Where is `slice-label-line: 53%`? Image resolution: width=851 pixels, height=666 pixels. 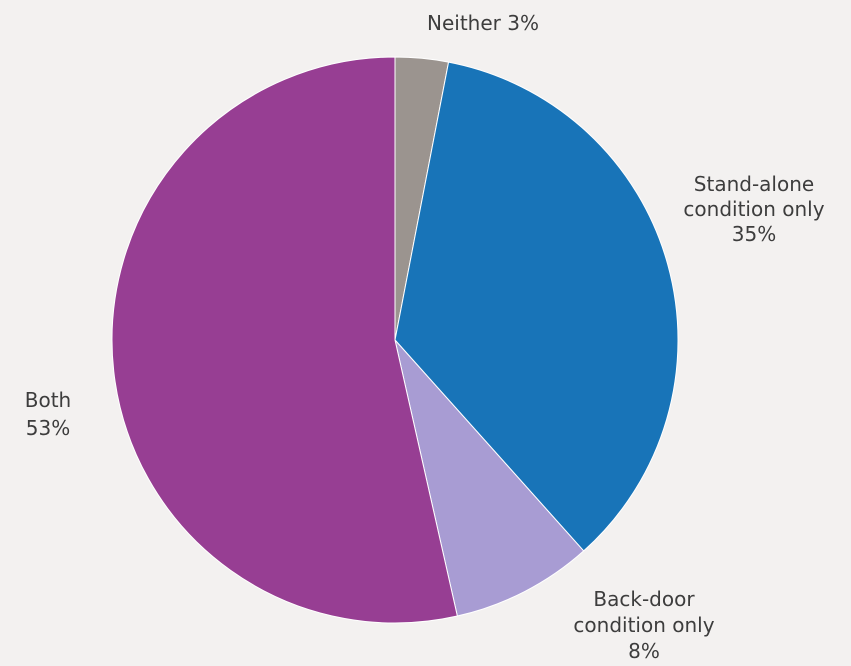
slice-label-line: 53% is located at coordinates (48, 428).